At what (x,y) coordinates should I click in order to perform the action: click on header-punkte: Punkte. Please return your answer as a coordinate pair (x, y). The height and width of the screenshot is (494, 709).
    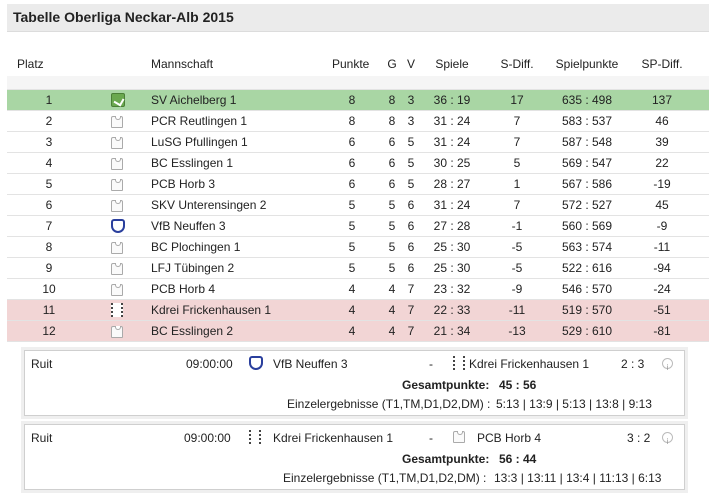
    Looking at the image, I should click on (351, 64).